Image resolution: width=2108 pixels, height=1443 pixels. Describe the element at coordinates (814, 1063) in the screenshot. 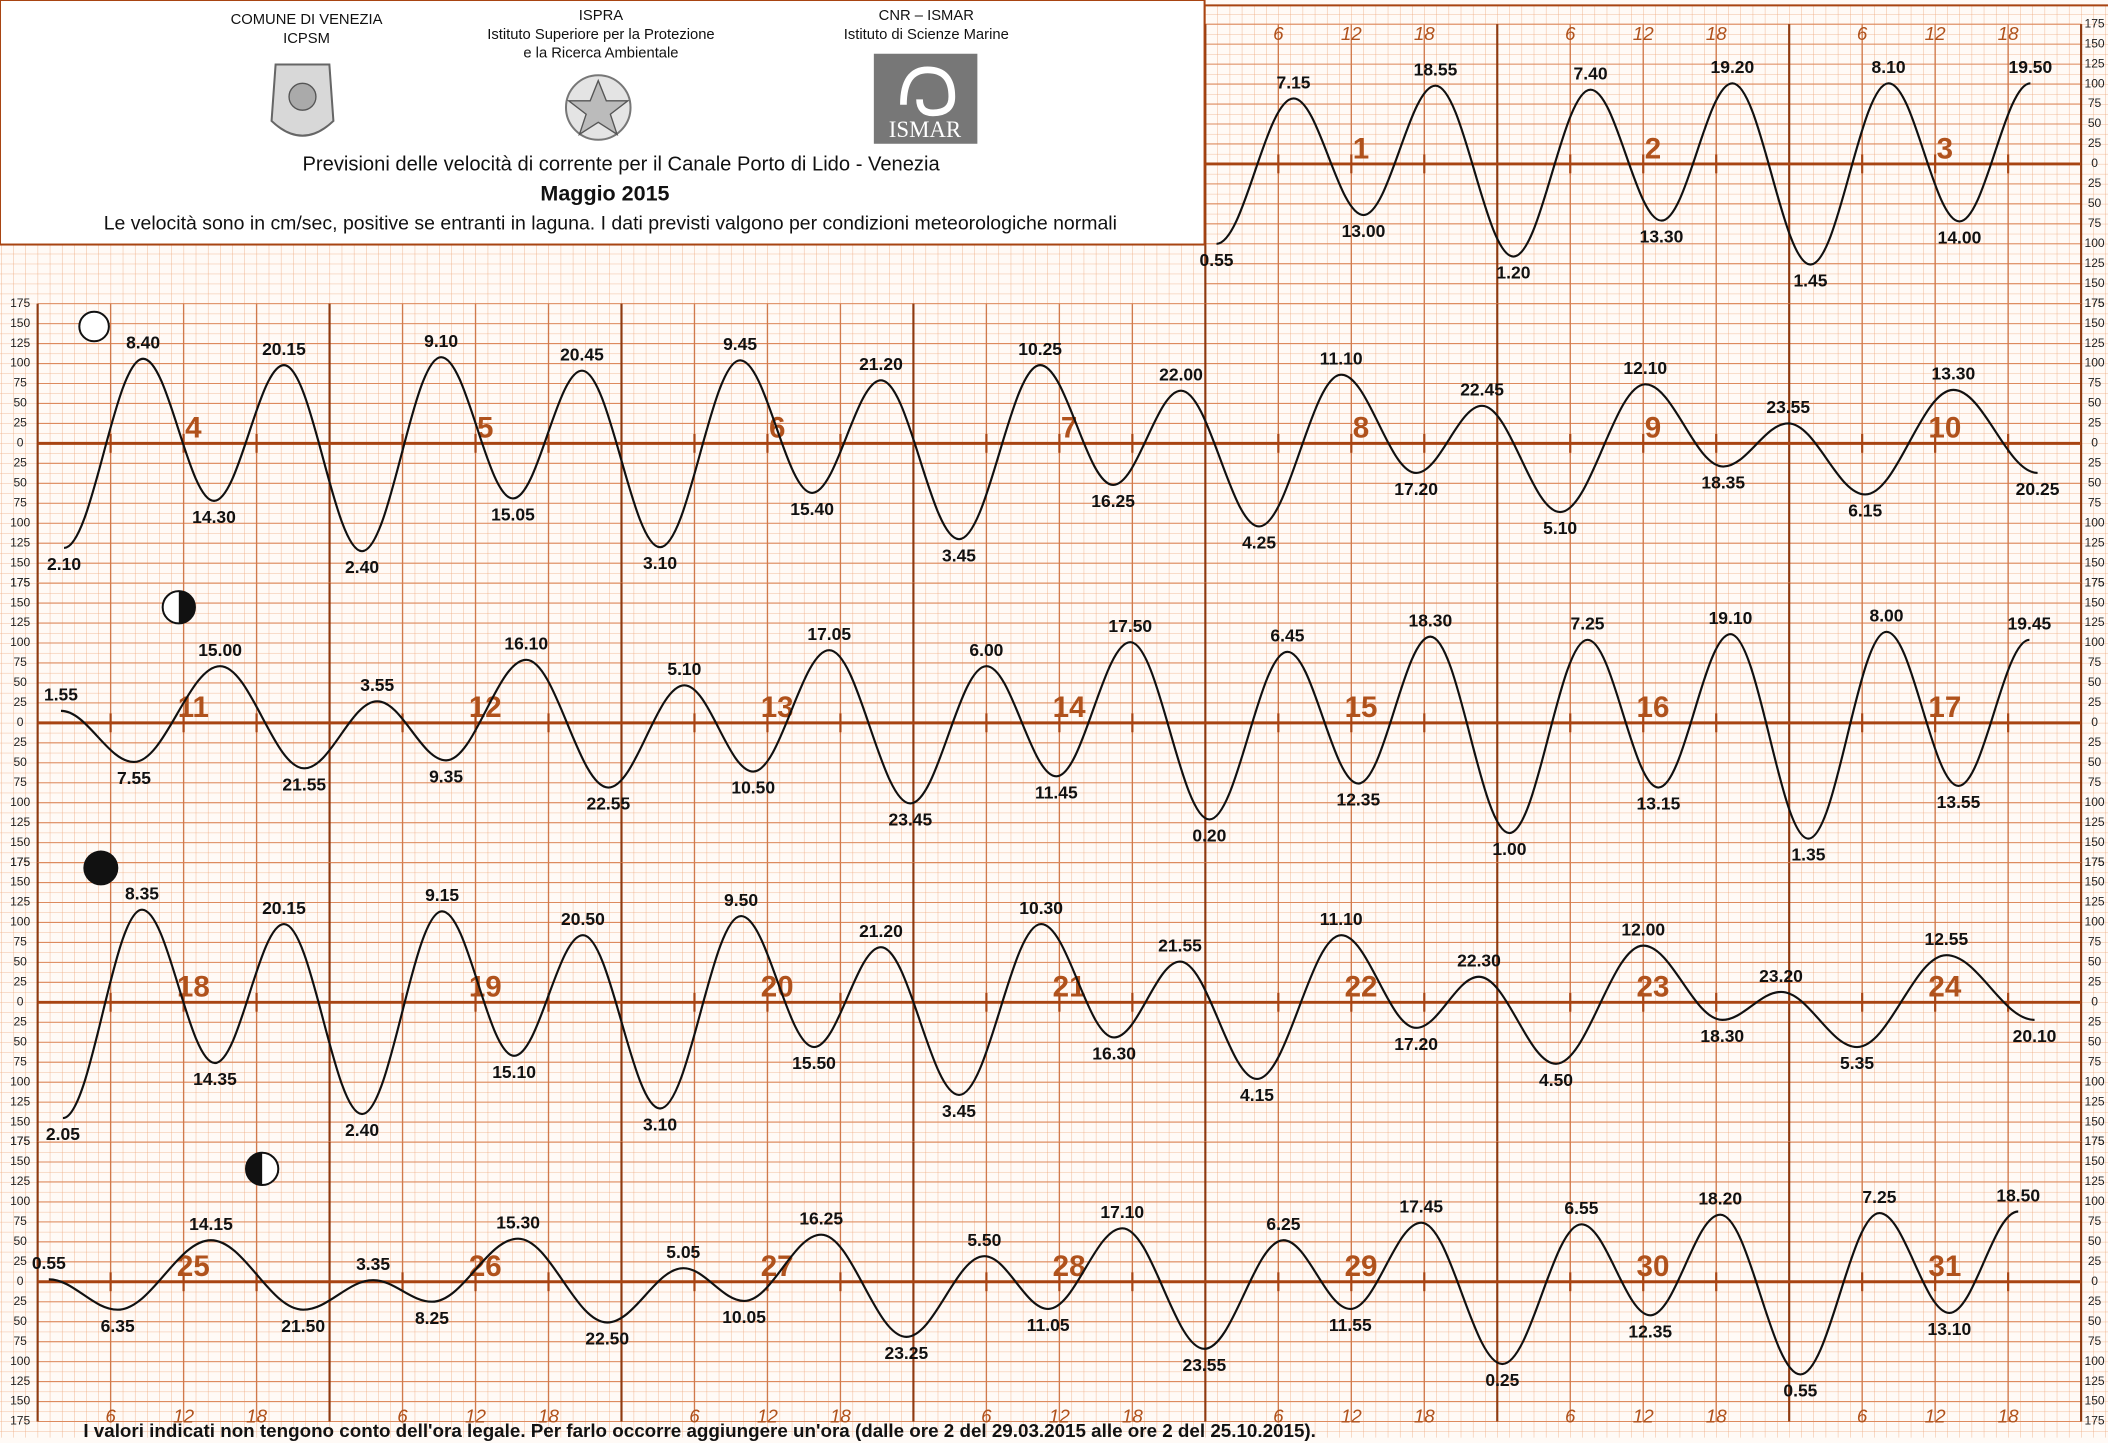

I see `extreme-time-label: 15.50` at that location.